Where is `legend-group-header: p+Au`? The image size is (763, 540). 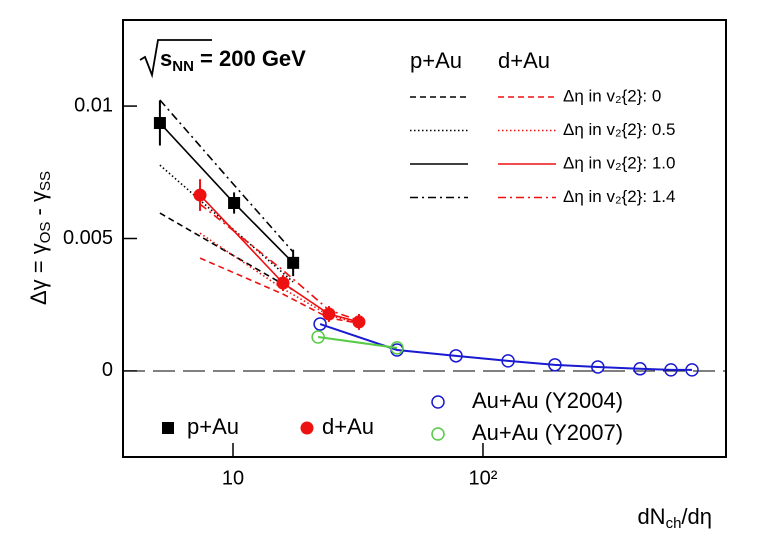
legend-group-header: p+Au is located at coordinates (436, 60).